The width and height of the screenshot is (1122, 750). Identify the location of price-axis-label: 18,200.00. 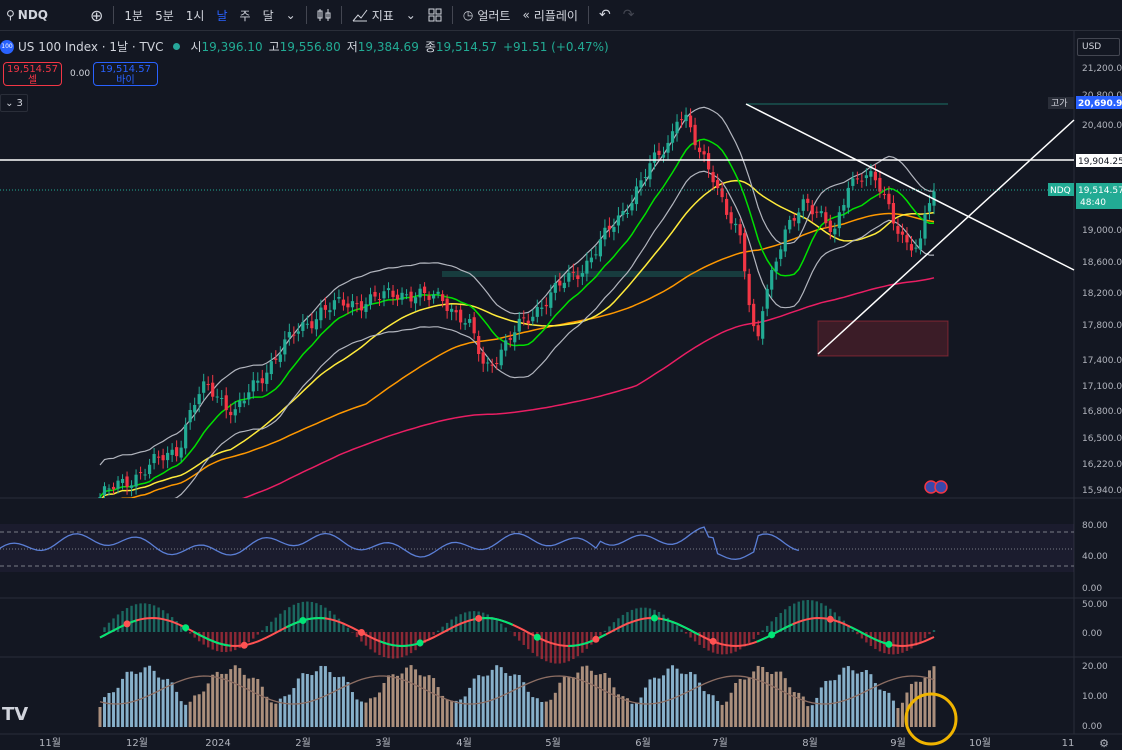
(1102, 294).